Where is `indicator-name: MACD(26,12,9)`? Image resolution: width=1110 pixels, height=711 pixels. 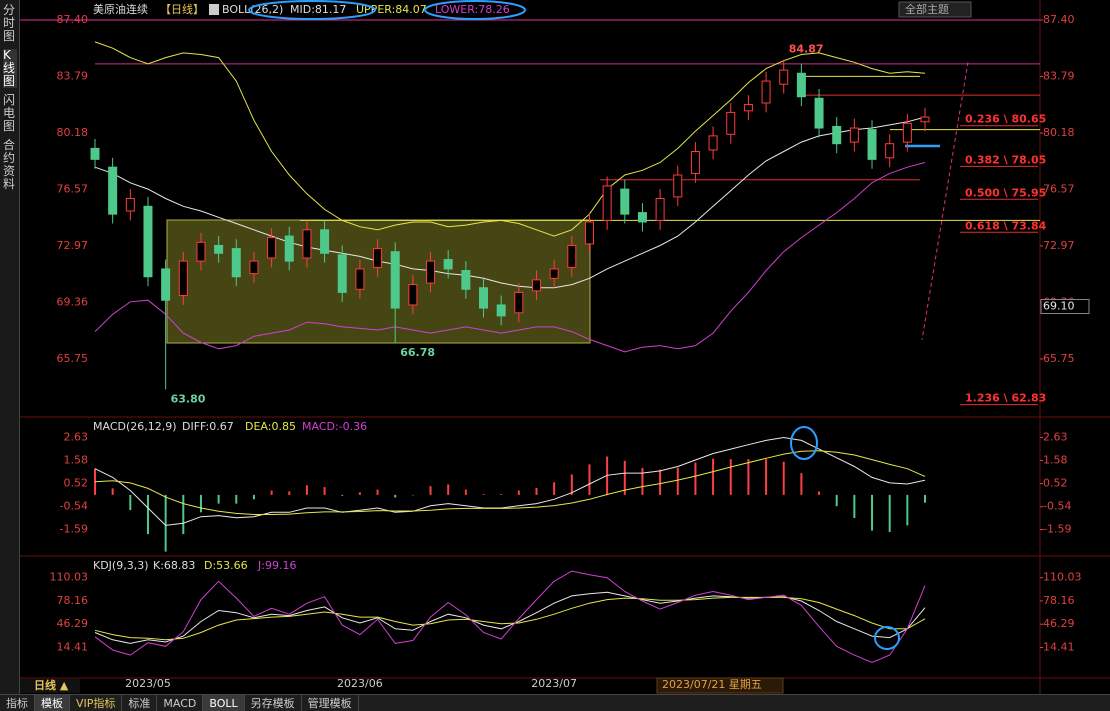
indicator-name: MACD(26,12,9) is located at coordinates (135, 426).